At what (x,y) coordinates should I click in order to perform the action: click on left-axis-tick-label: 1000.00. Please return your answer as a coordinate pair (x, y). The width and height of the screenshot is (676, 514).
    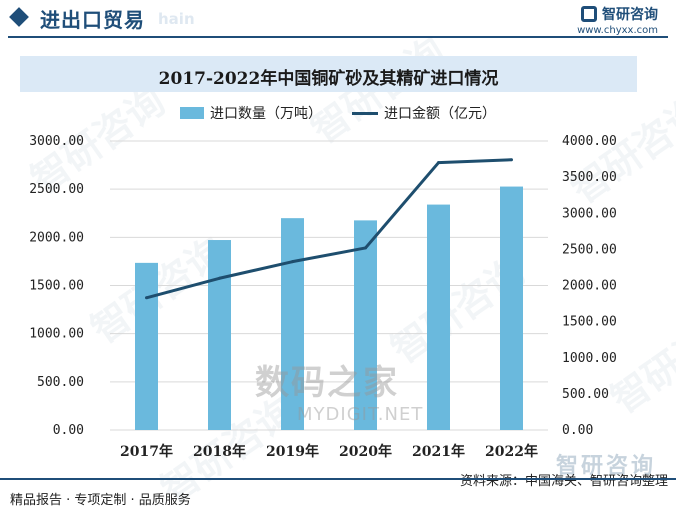
    Looking at the image, I should click on (56, 334).